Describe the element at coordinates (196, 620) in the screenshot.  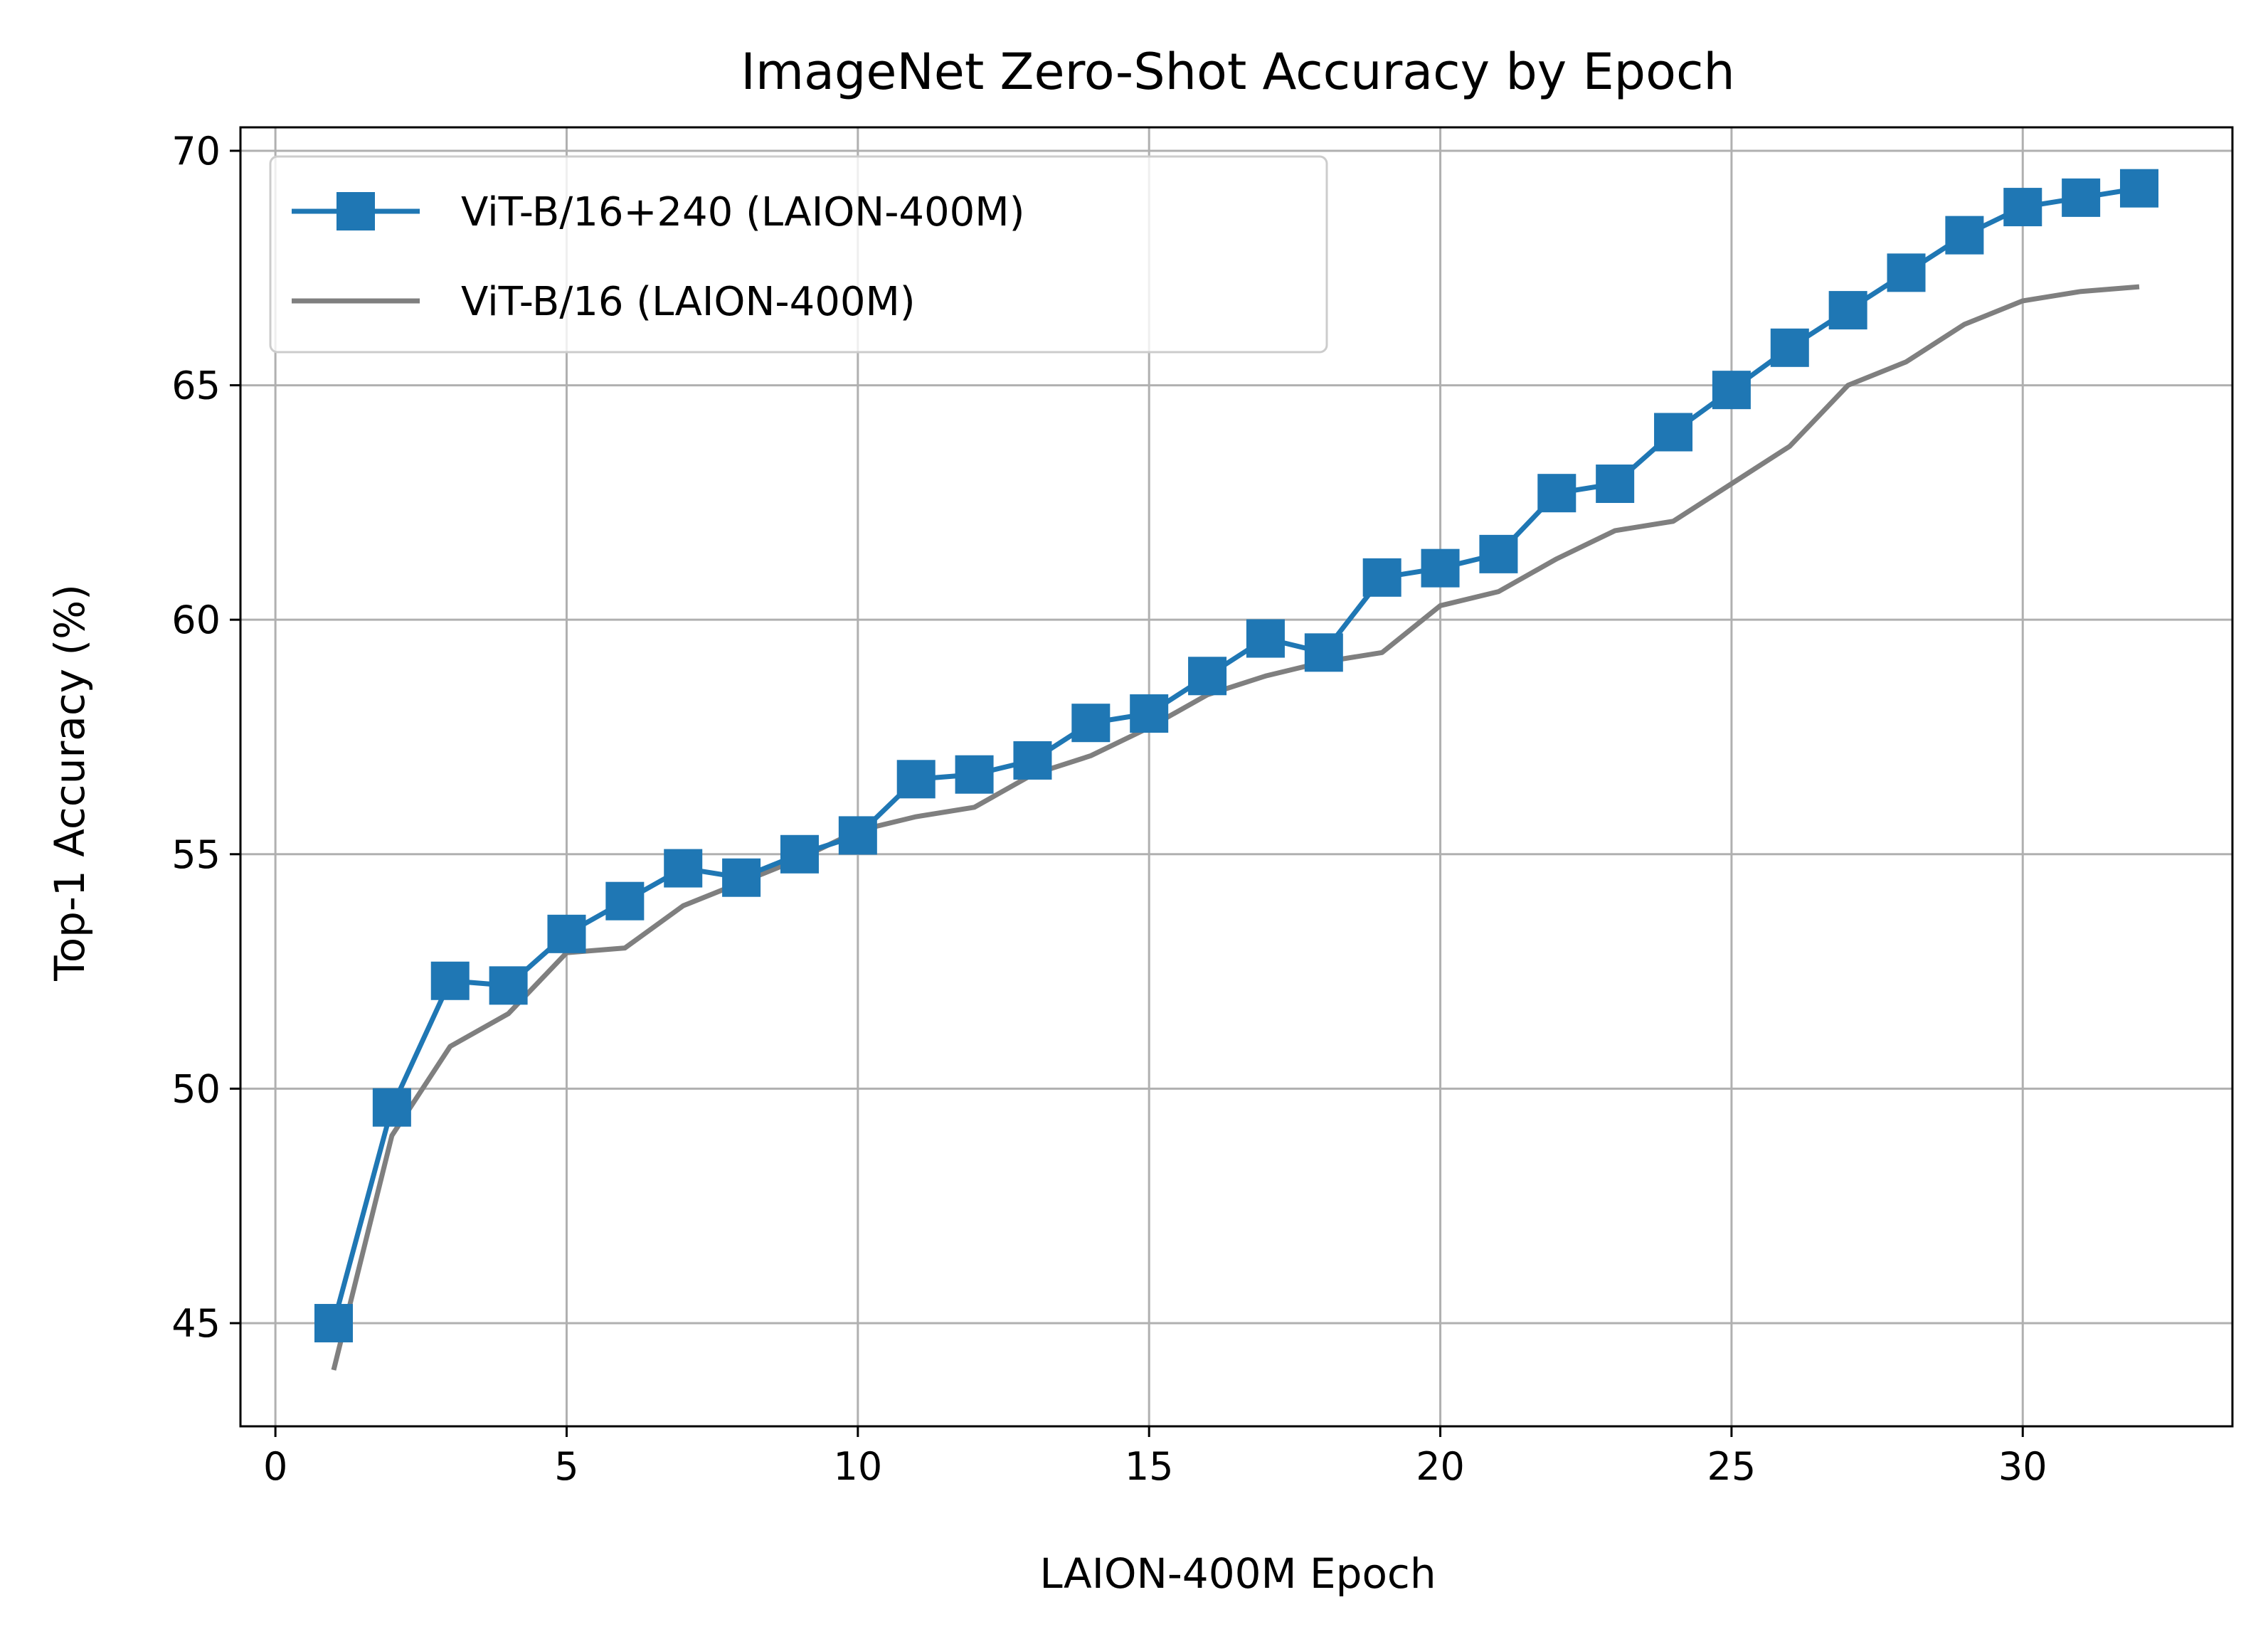
I see `y-tick-label: 60` at that location.